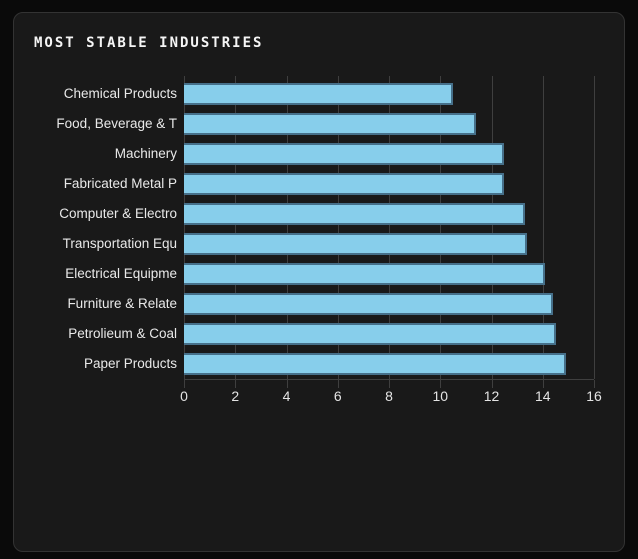 This screenshot has height=559, width=638. What do you see at coordinates (184, 396) in the screenshot?
I see `x-tick-label: 0` at bounding box center [184, 396].